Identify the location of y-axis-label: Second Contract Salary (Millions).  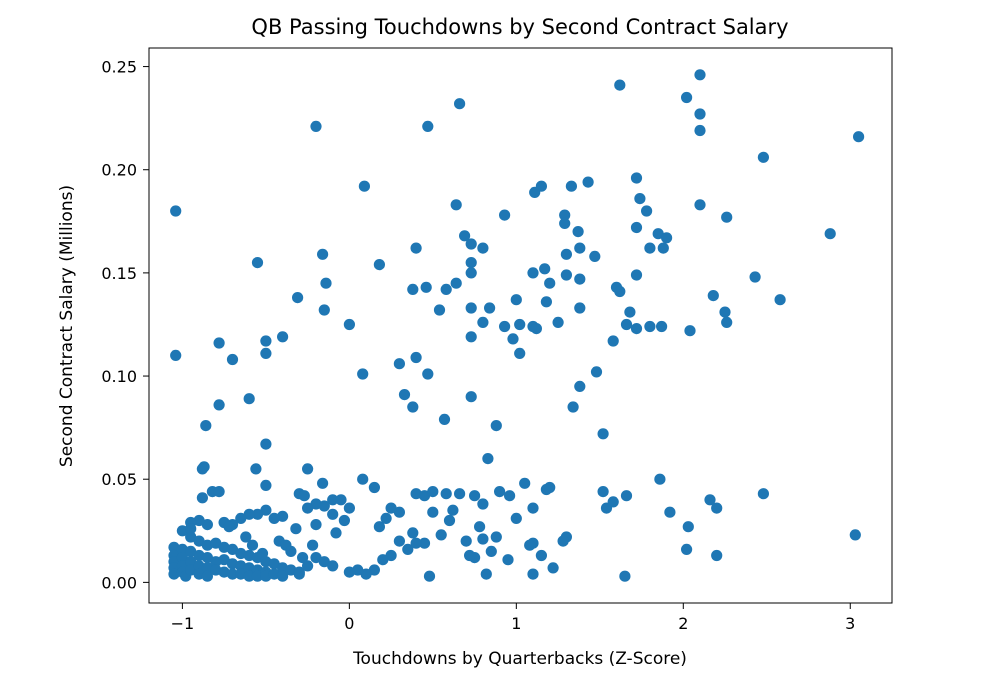
(67, 326).